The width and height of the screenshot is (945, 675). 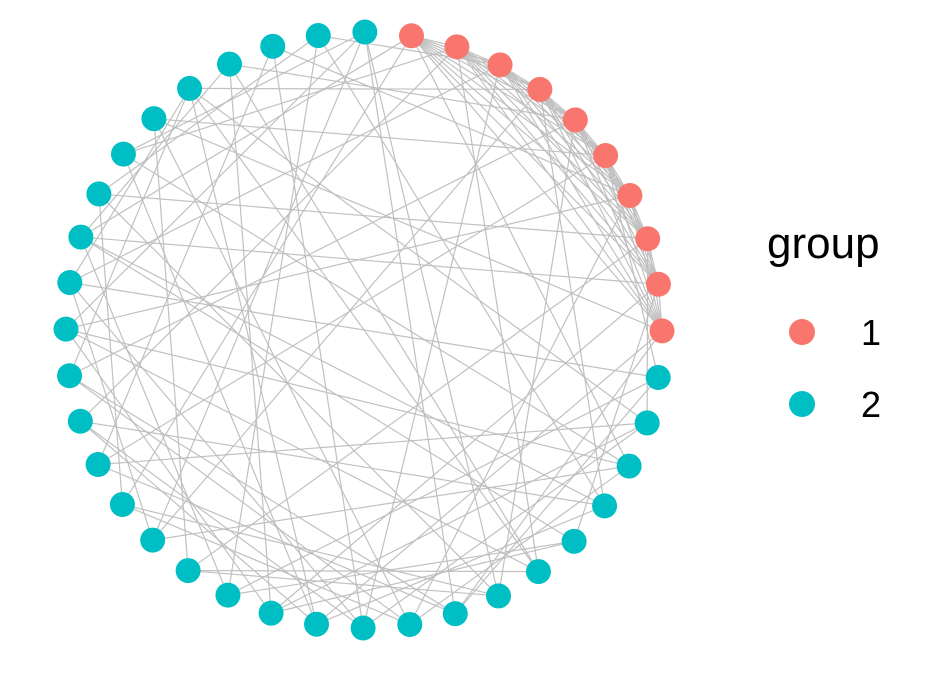 I want to click on legend-label-group-2: 2, so click(x=871, y=404).